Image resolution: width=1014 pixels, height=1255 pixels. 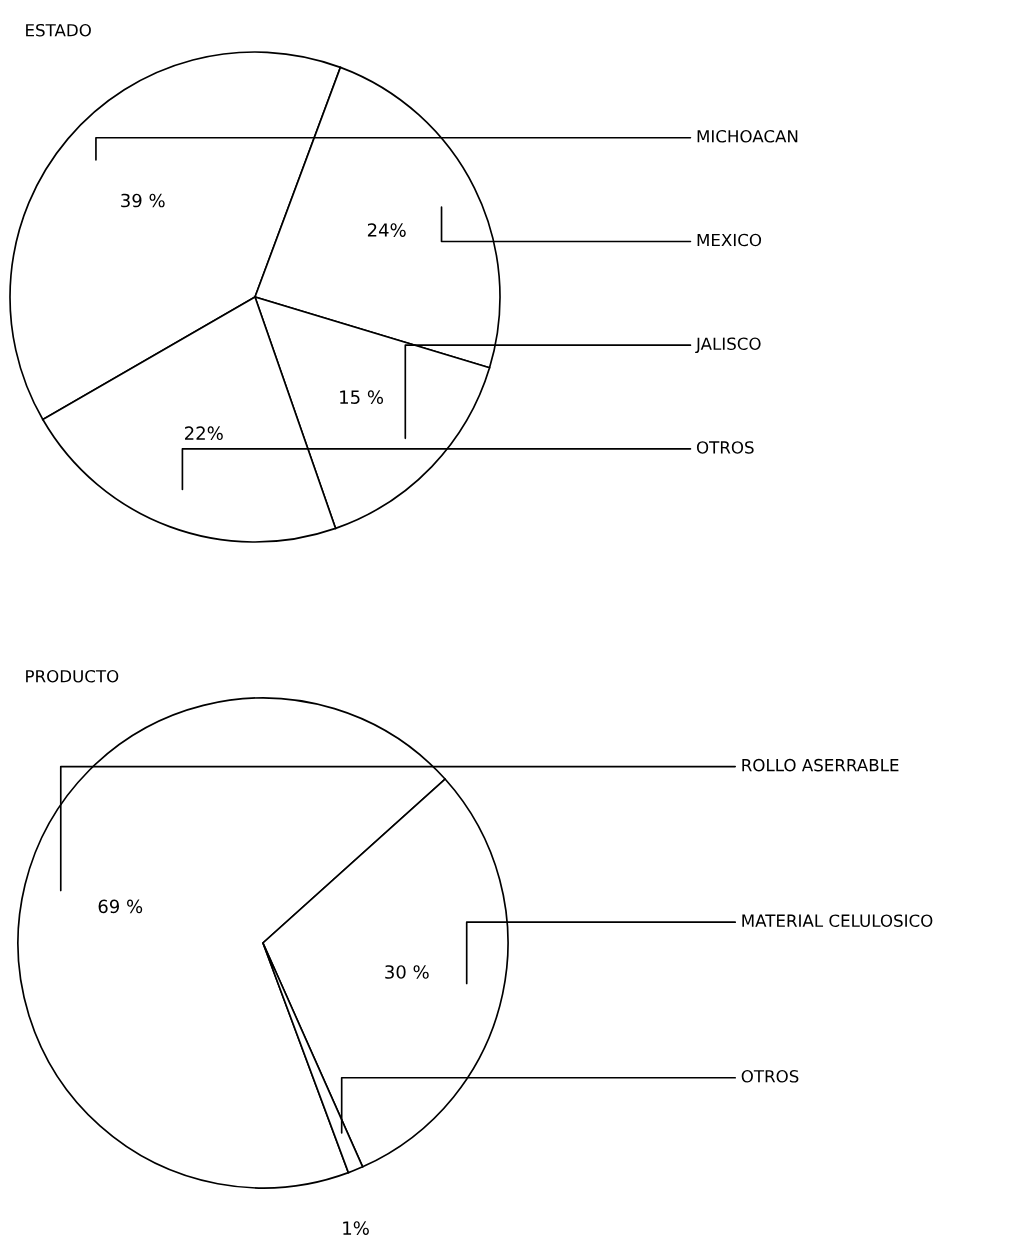 I want to click on chart-title: PRODUCTO, so click(x=72, y=676).